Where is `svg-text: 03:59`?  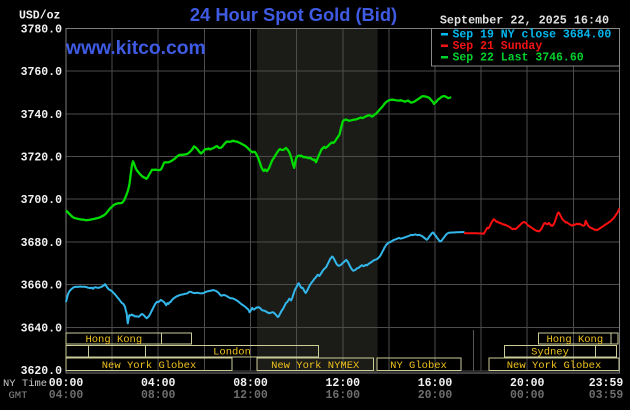
svg-text: 03:59 is located at coordinates (606, 395).